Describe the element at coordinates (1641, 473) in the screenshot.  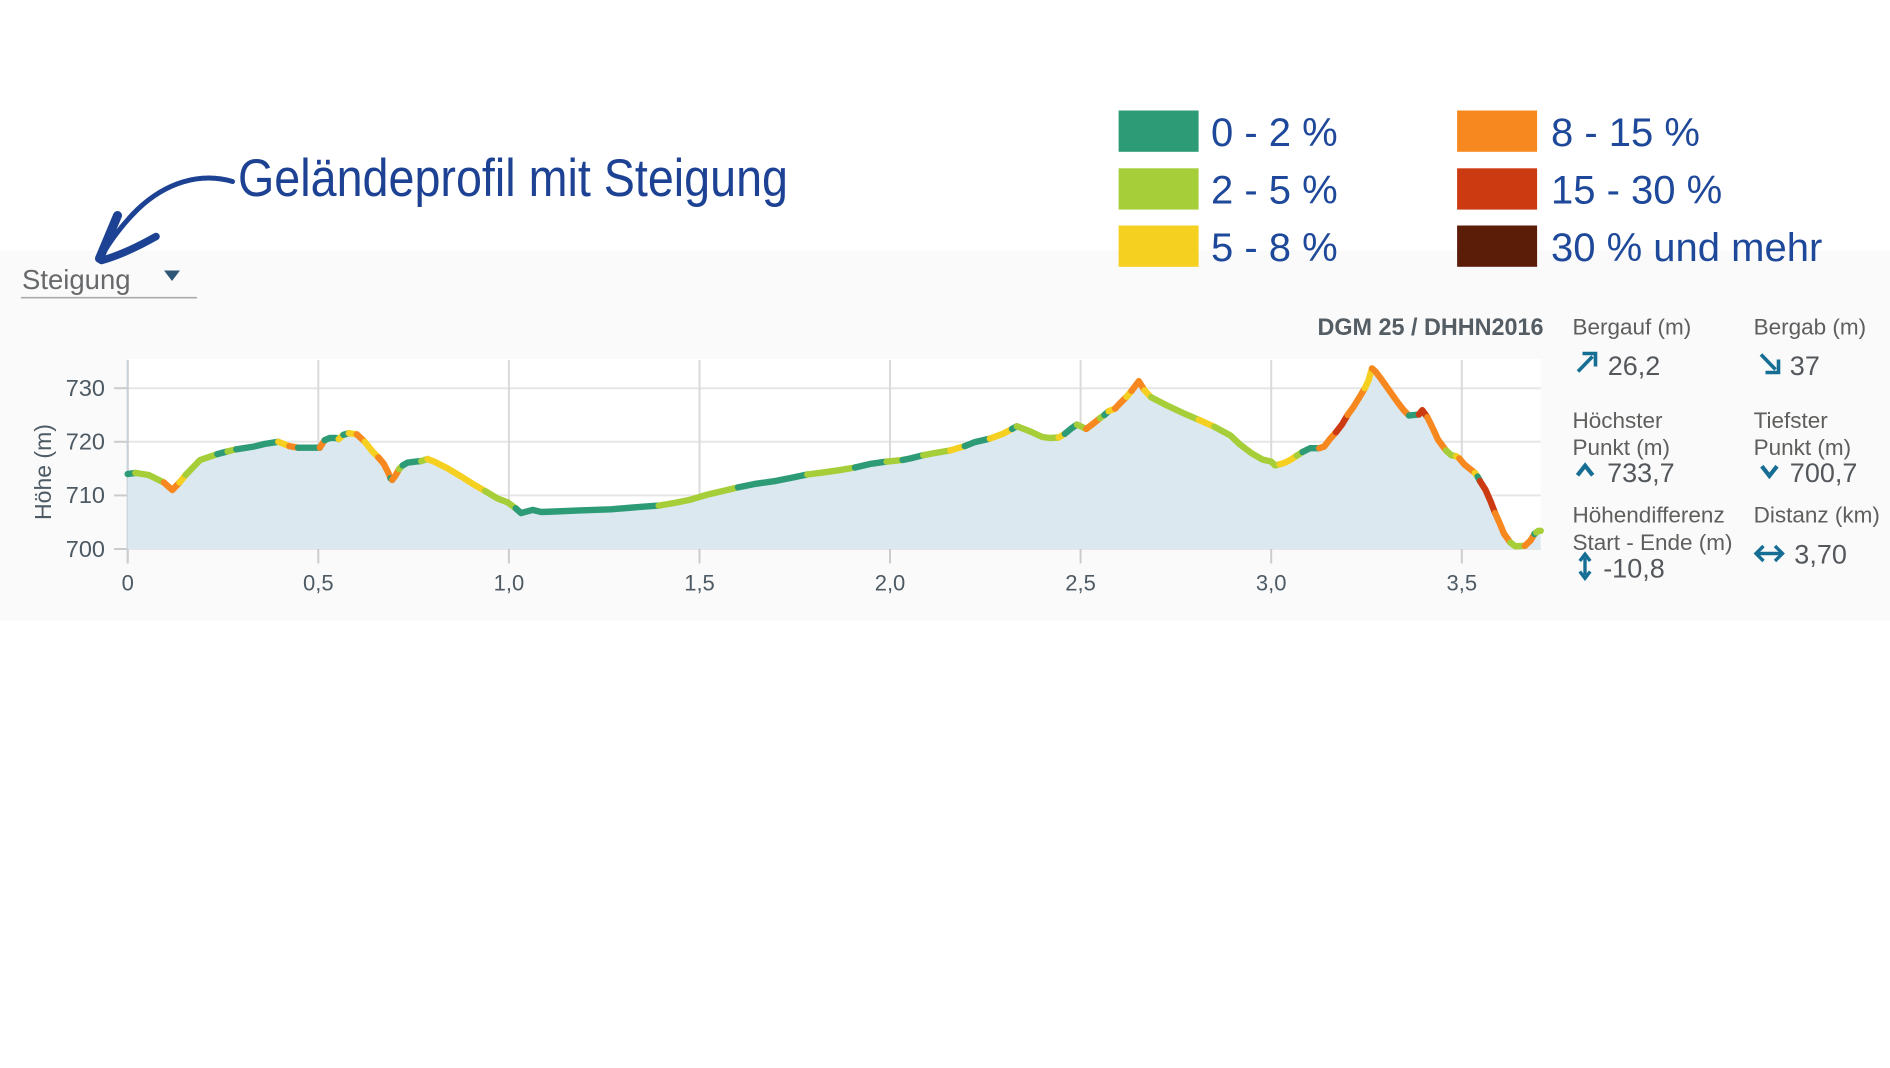
I see `svg-text: 733,7` at that location.